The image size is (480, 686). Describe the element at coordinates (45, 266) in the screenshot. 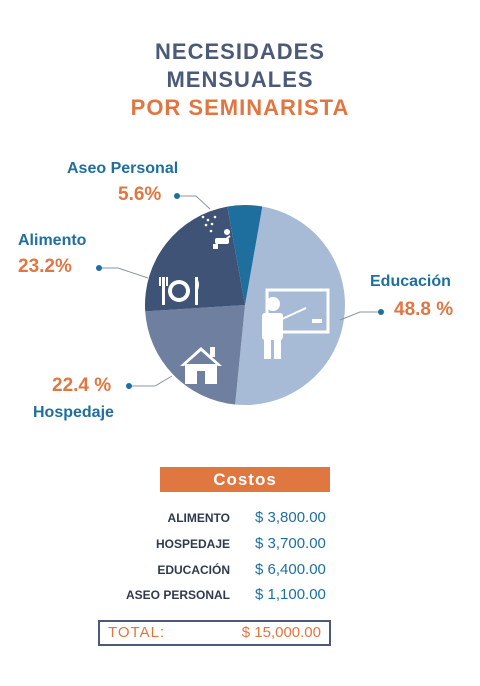

I see `pct-alimento: 23.2%` at that location.